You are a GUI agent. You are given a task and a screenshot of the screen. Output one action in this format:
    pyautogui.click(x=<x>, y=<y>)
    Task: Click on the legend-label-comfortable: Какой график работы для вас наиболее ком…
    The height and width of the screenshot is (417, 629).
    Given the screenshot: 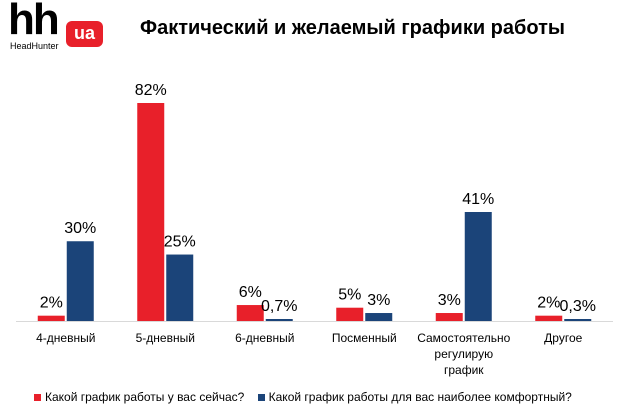 What is the action you would take?
    pyautogui.click(x=420, y=397)
    